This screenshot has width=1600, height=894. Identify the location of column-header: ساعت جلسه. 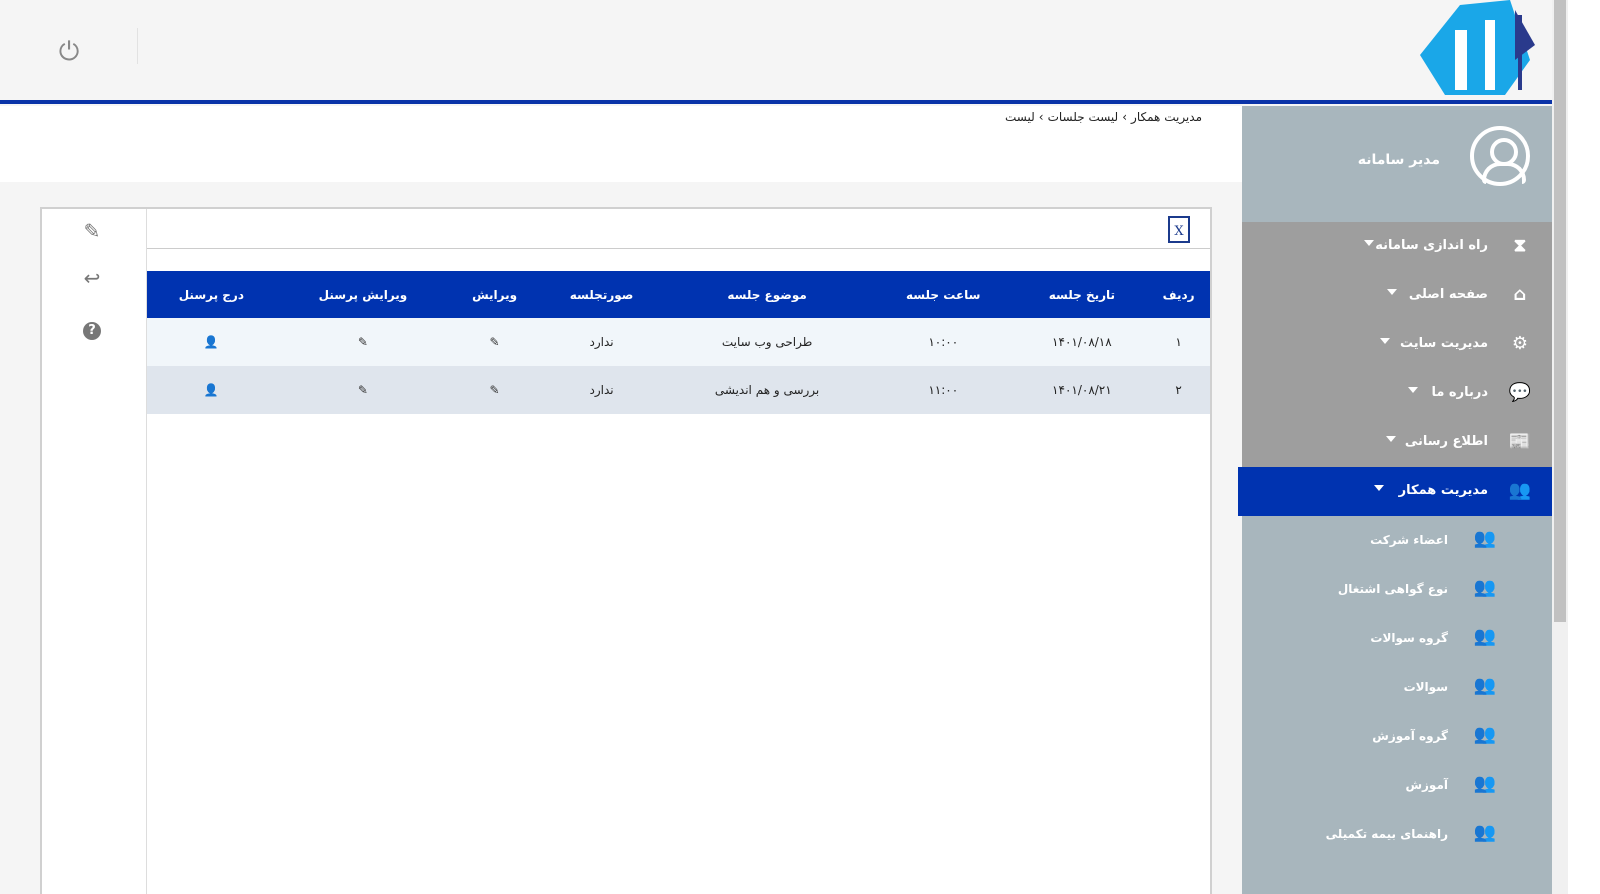
(943, 294).